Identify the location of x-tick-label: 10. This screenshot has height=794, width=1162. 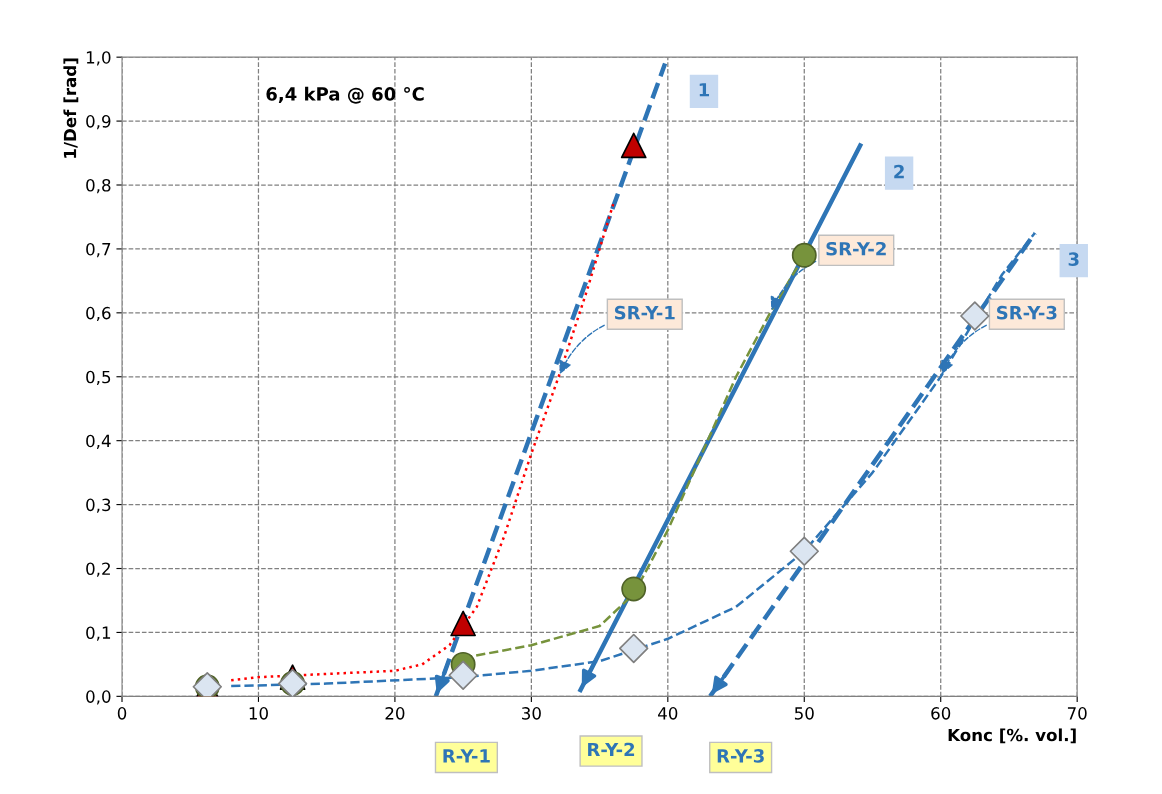
(258, 713).